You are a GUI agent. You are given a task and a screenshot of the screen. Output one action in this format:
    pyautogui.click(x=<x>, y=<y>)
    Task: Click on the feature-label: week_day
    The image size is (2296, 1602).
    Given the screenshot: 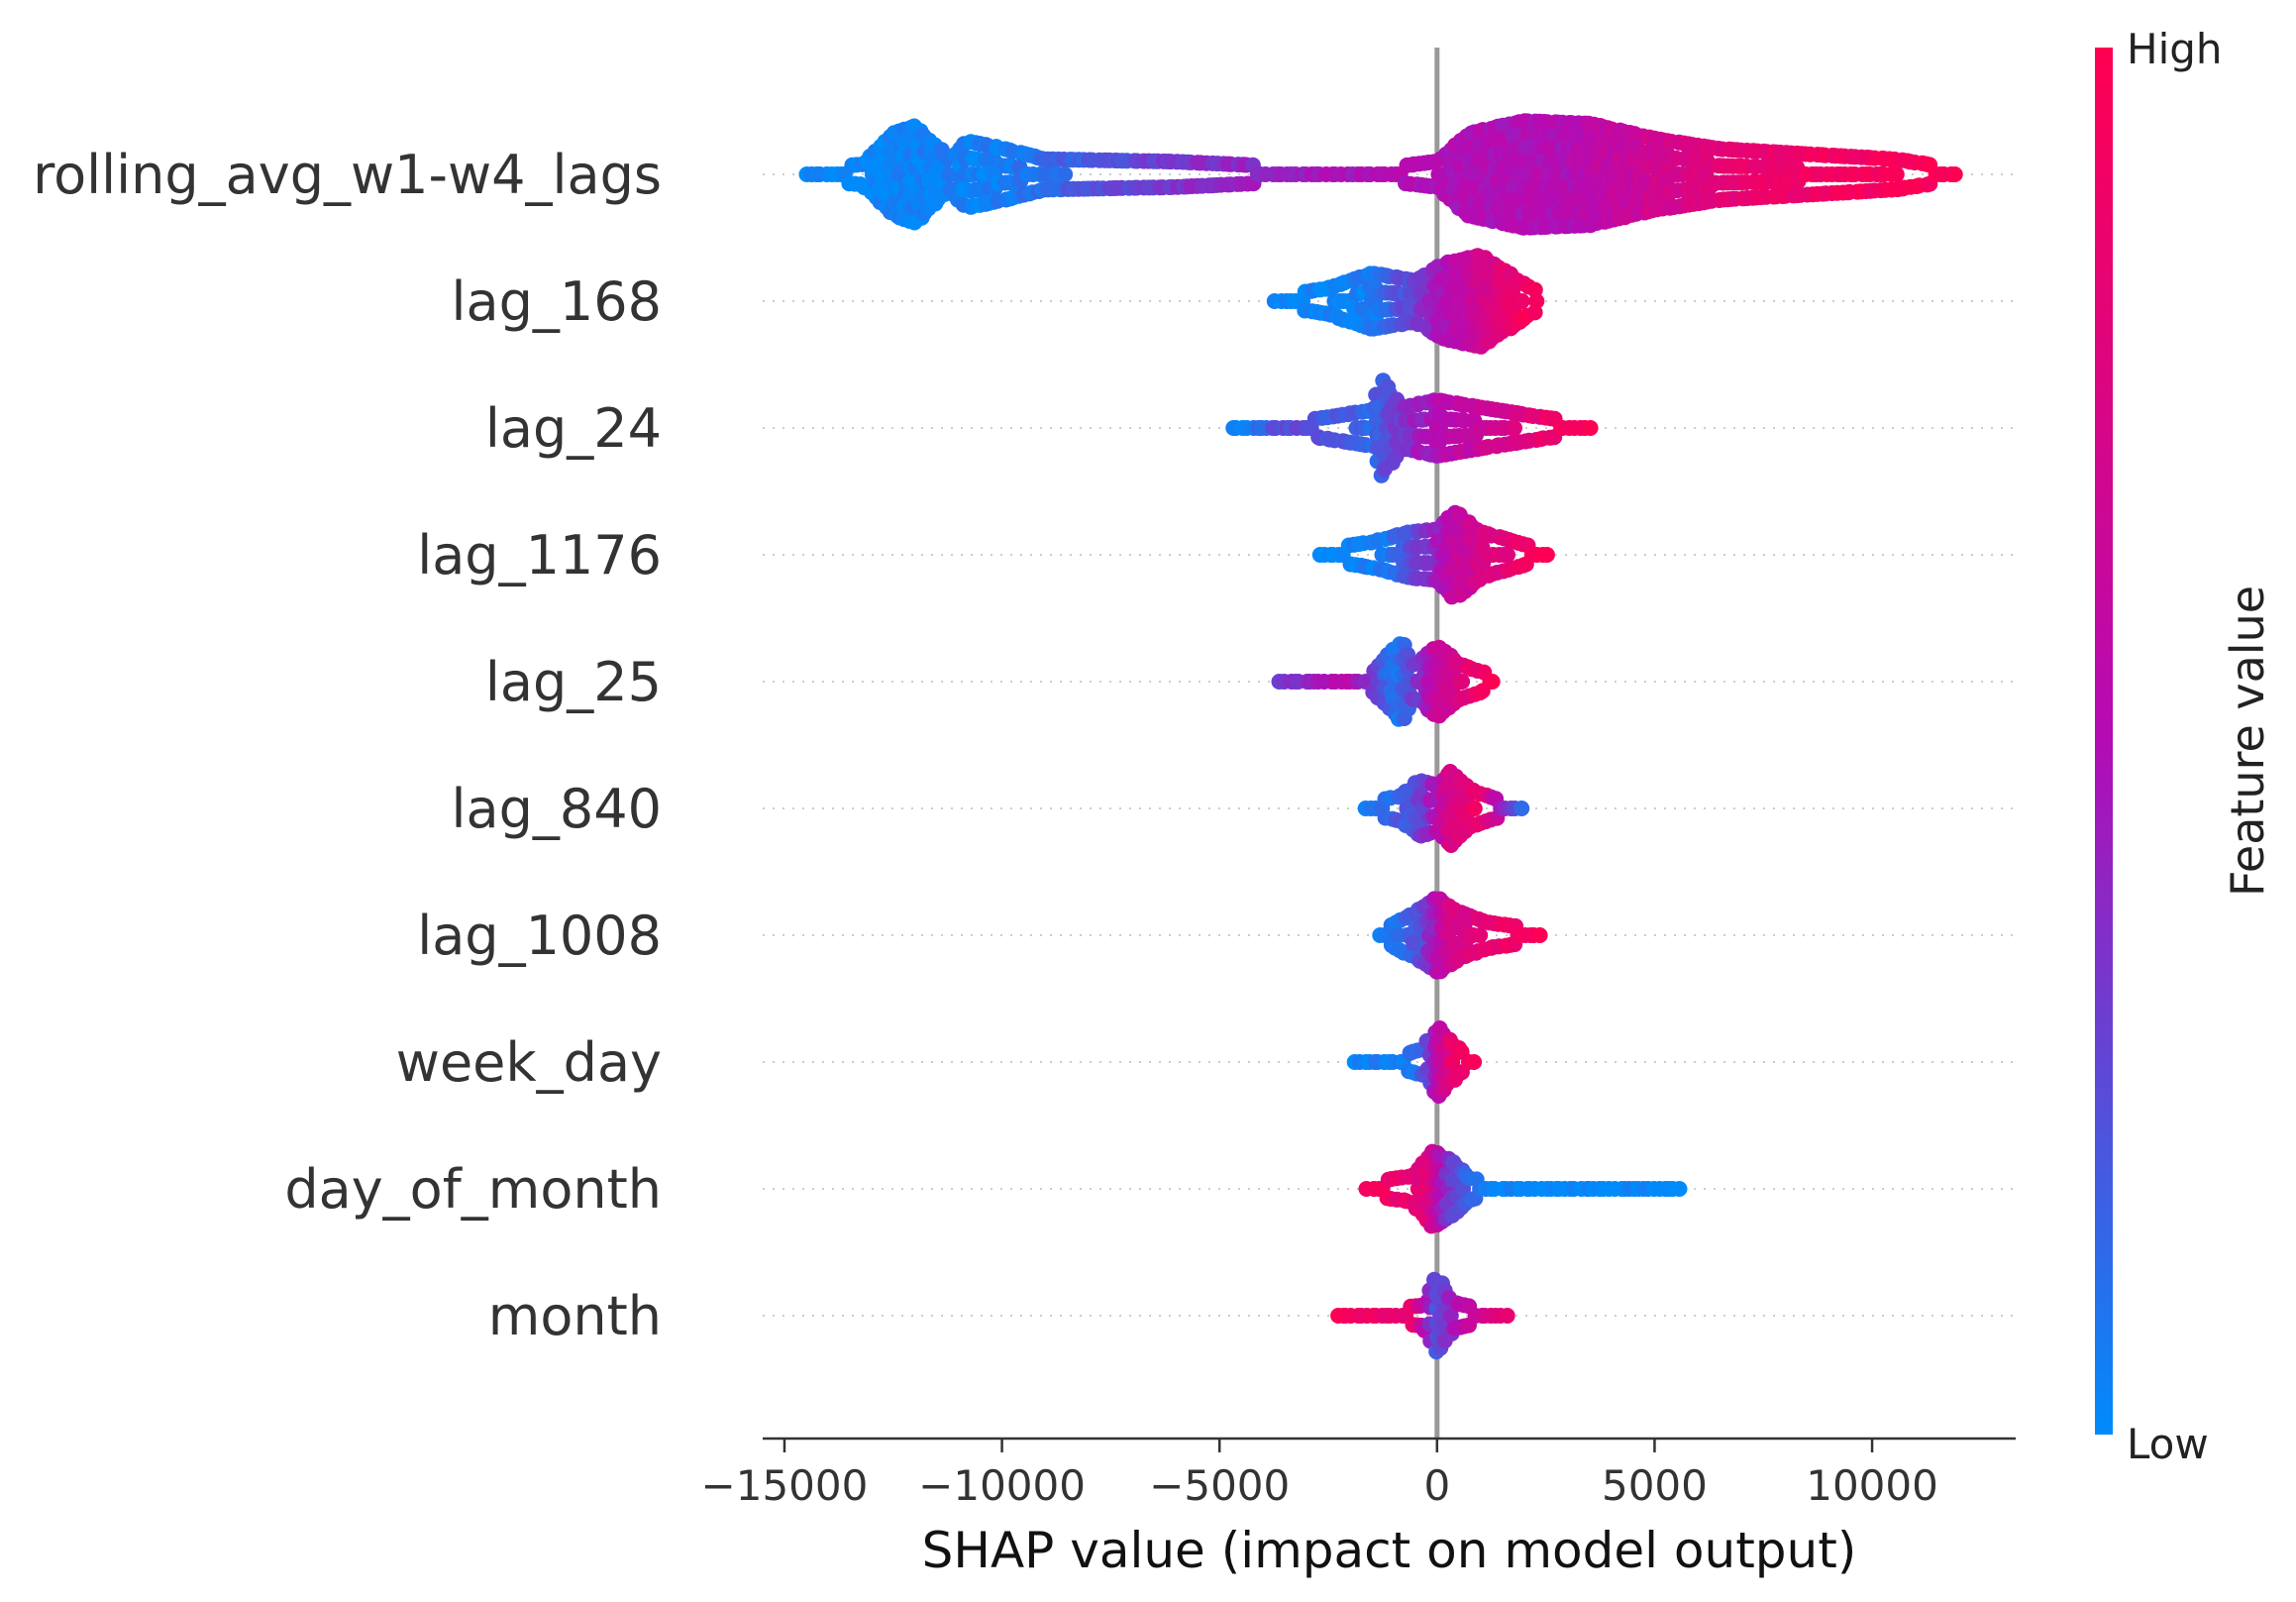 What is the action you would take?
    pyautogui.click(x=529, y=1062)
    